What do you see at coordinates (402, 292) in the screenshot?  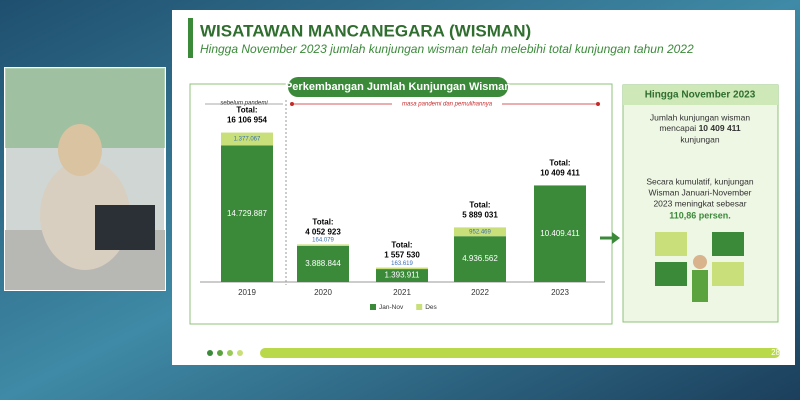 I see `x-tick-label: 2021` at bounding box center [402, 292].